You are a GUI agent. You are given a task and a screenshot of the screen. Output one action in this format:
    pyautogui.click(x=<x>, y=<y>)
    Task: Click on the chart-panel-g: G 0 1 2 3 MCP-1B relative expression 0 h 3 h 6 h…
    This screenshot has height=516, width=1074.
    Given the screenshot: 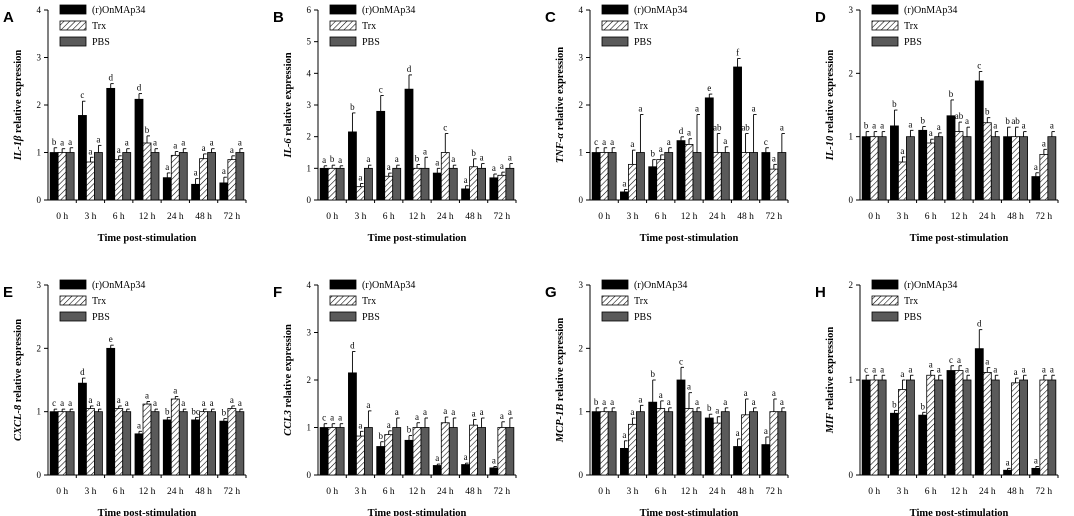 What is the action you would take?
    pyautogui.click(x=667, y=397)
    